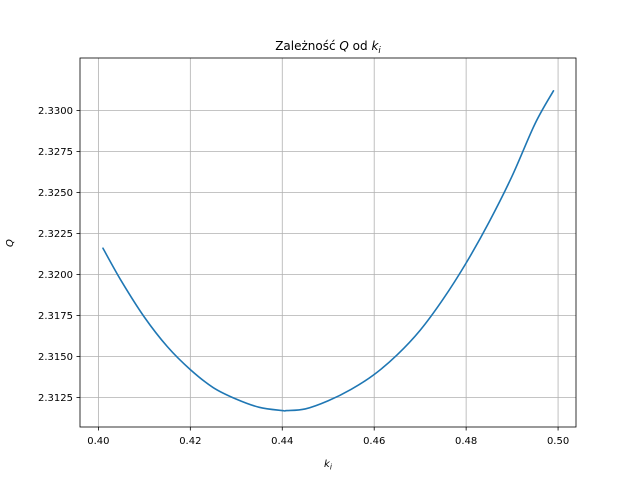 The image size is (640, 480). Describe the element at coordinates (55, 234) in the screenshot. I see `y-tick-label: 2.3225` at that location.